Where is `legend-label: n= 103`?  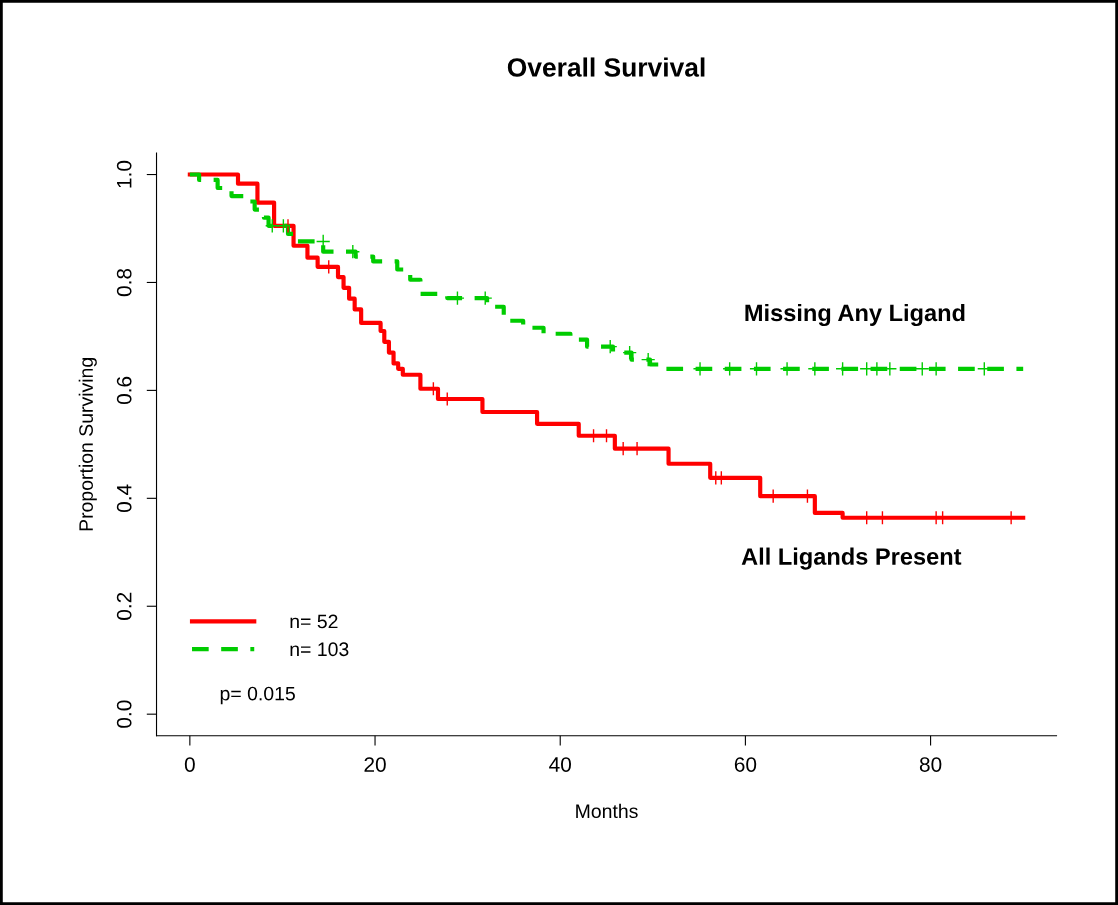 legend-label: n= 103 is located at coordinates (319, 649).